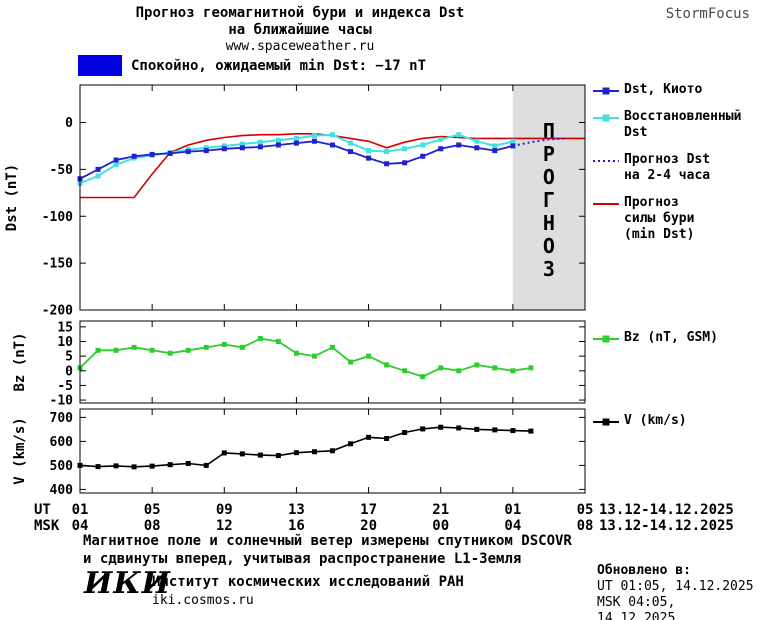 The image size is (760, 620). What do you see at coordinates (203, 600) in the screenshot?
I see `org-site: iki.cosmos.ru` at bounding box center [203, 600].